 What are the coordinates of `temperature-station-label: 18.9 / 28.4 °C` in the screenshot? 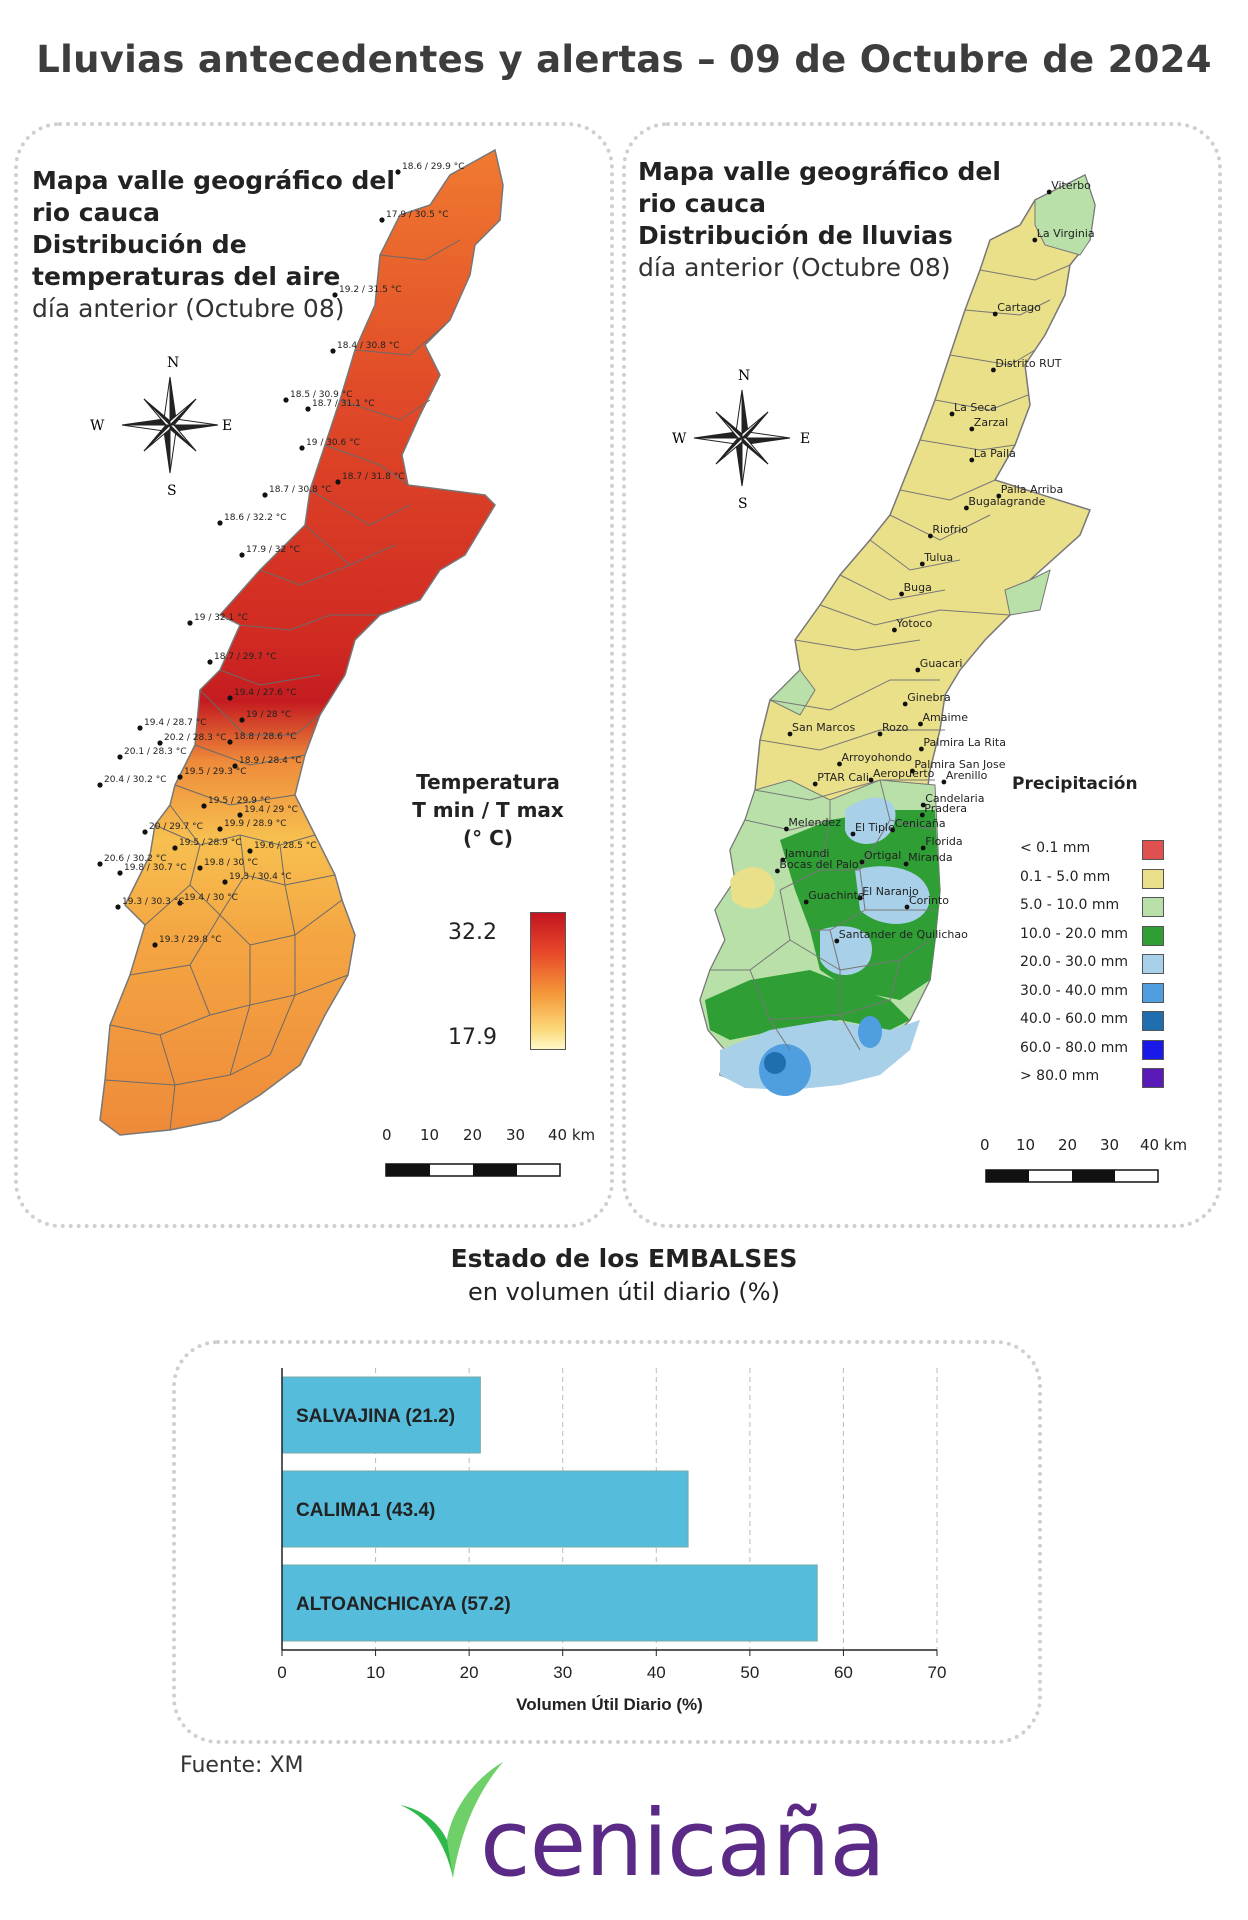 It's located at (270, 761).